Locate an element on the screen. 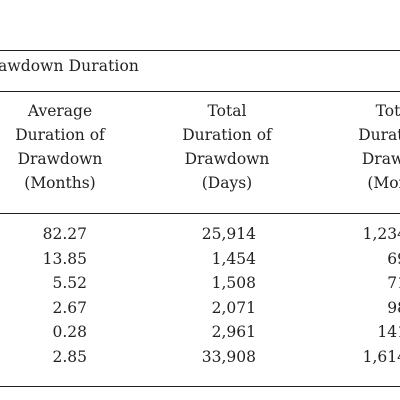 The height and width of the screenshot is (400, 400). cell-average-months: 5.52 is located at coordinates (69, 283).